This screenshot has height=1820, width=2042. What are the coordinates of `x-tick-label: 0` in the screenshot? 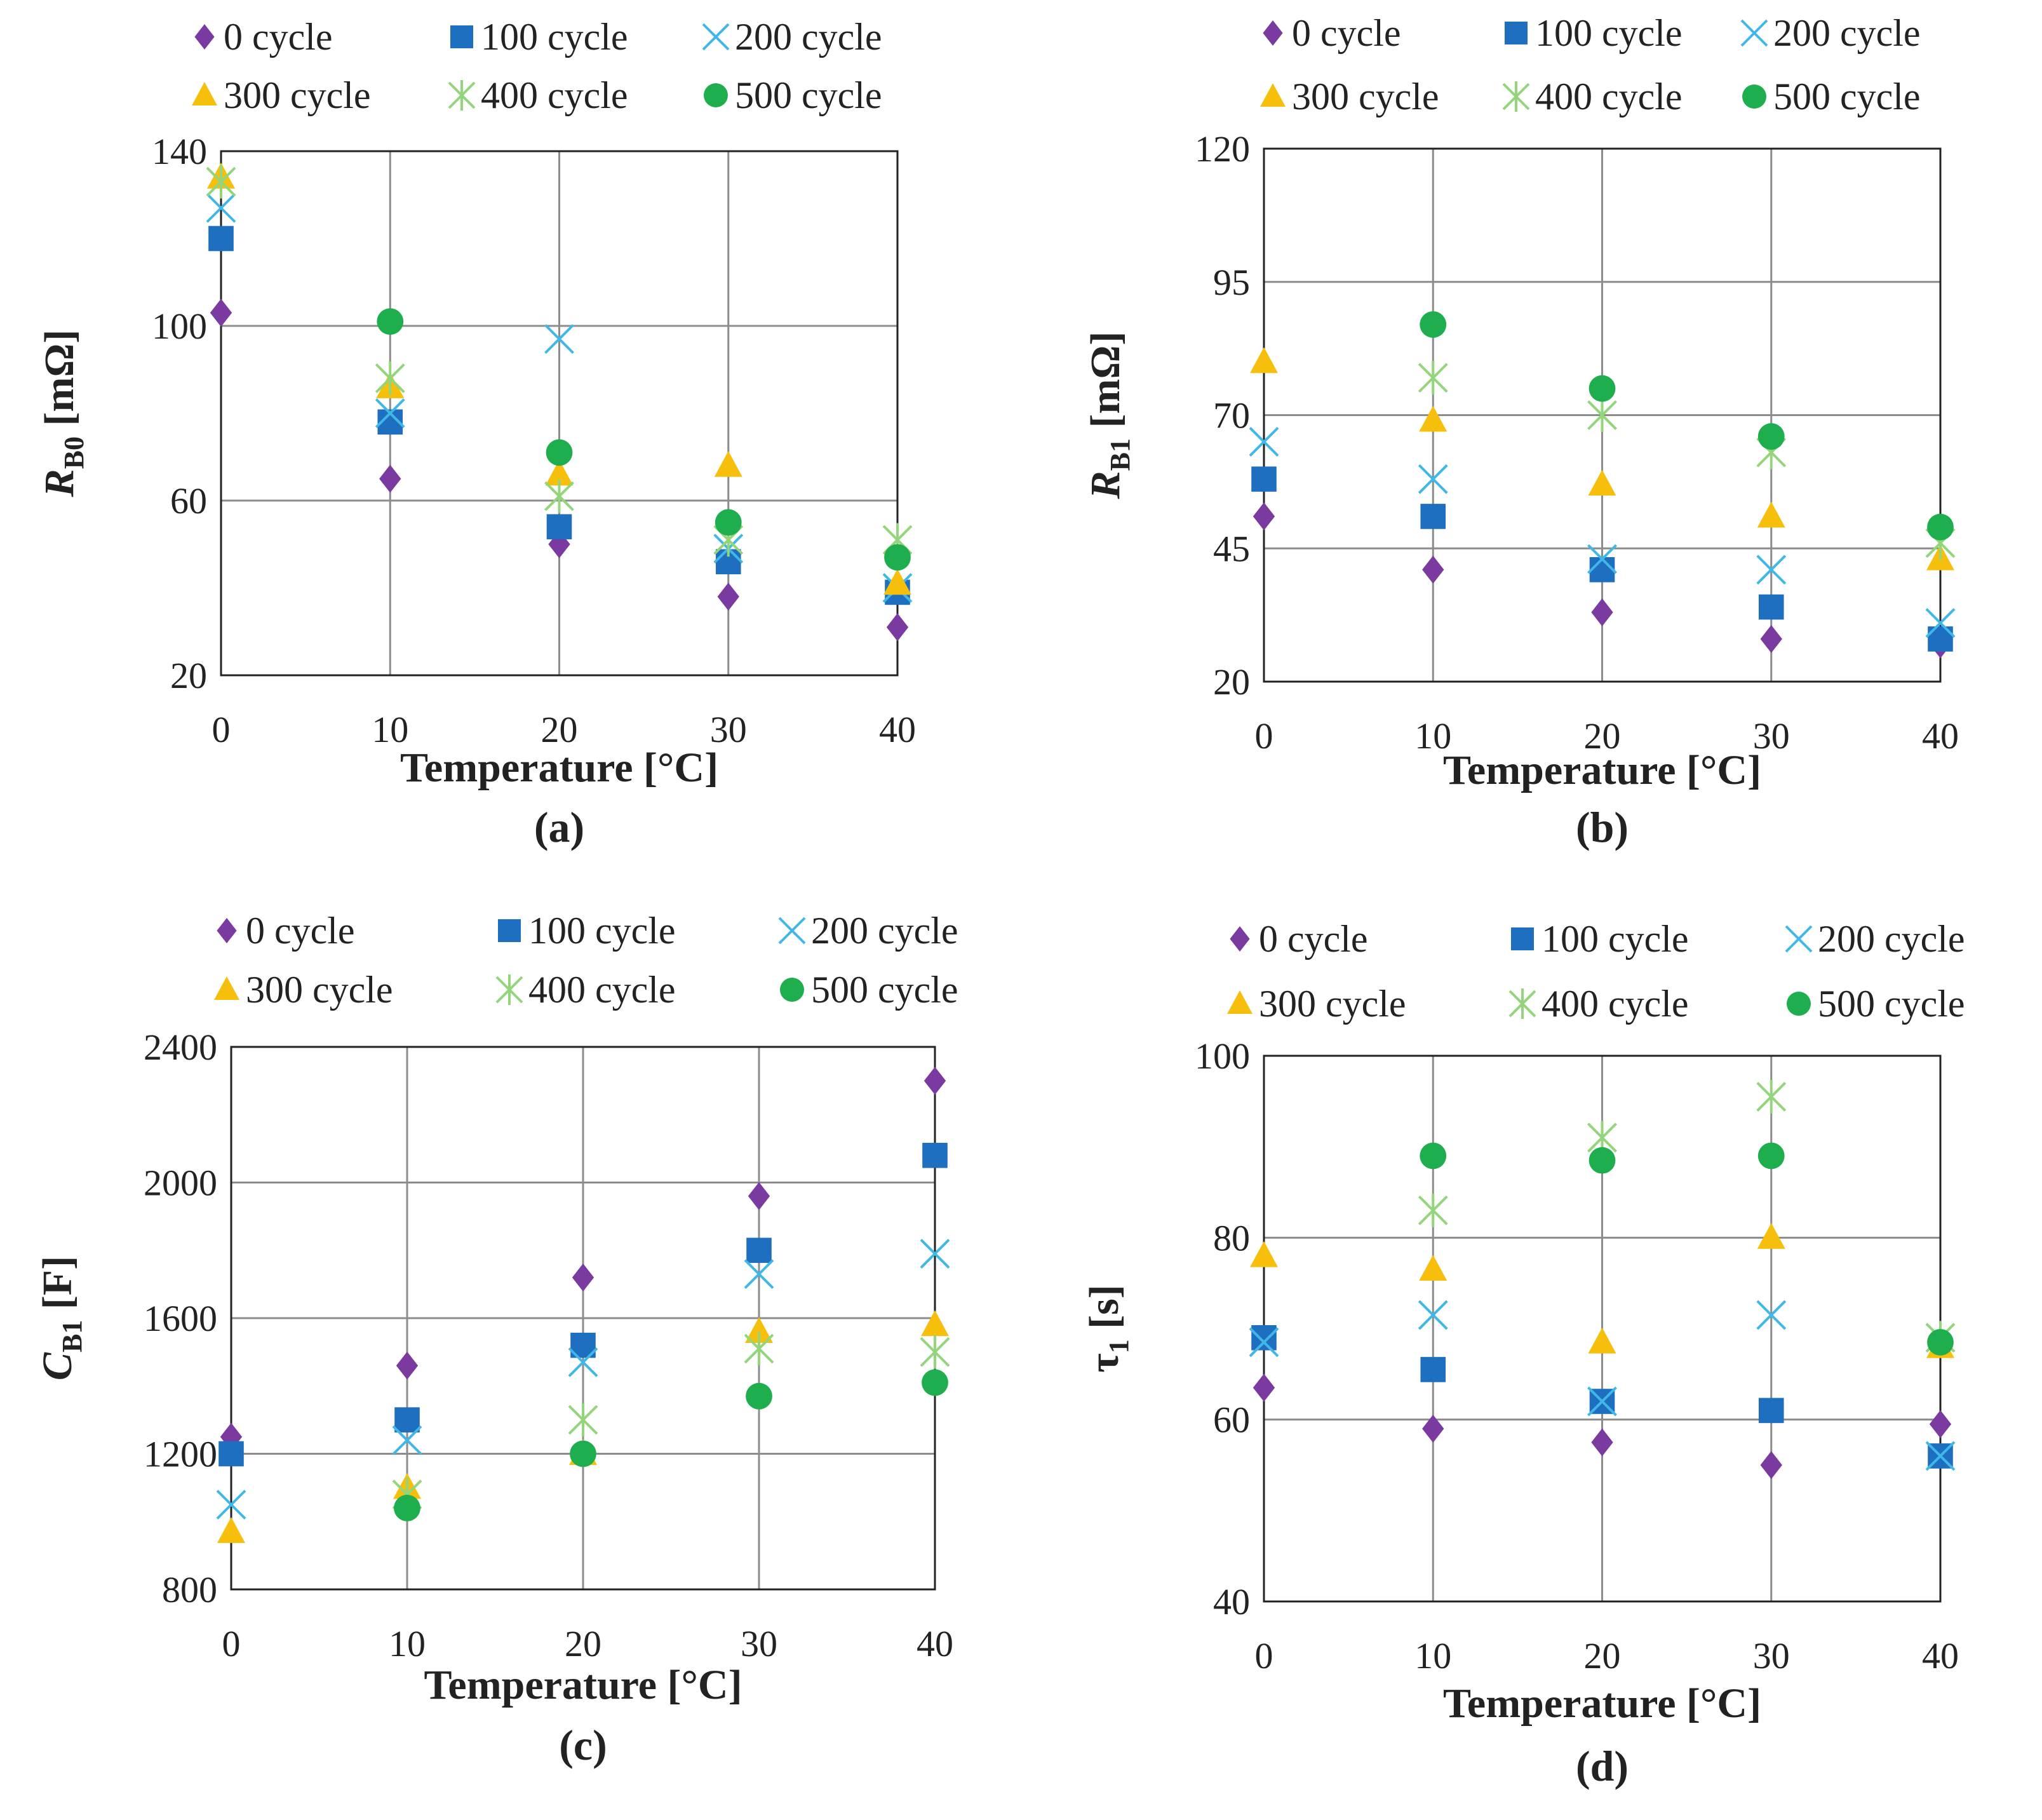 It's located at (232, 1643).